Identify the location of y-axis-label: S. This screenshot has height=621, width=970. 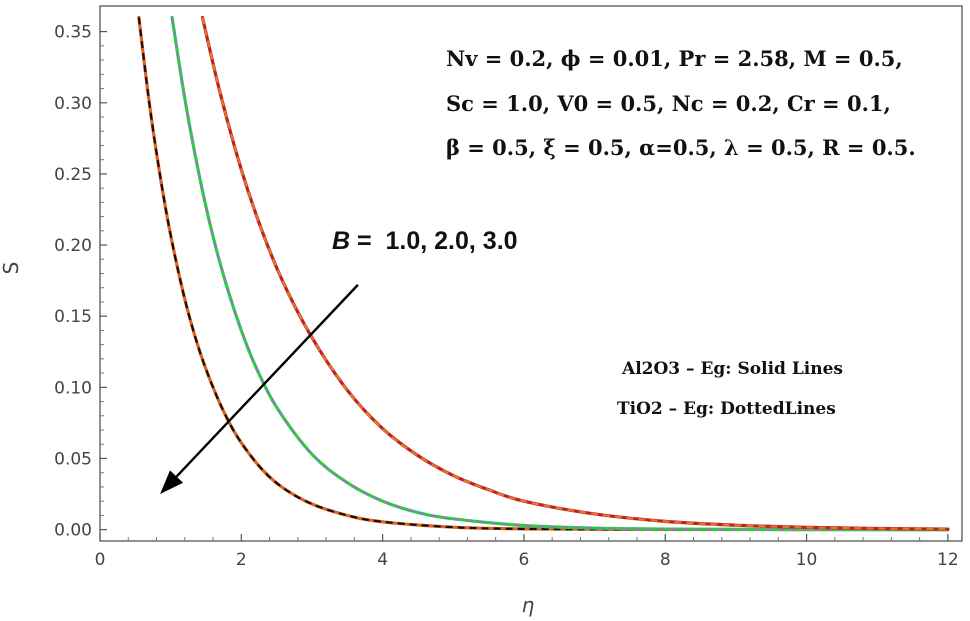
(11, 268).